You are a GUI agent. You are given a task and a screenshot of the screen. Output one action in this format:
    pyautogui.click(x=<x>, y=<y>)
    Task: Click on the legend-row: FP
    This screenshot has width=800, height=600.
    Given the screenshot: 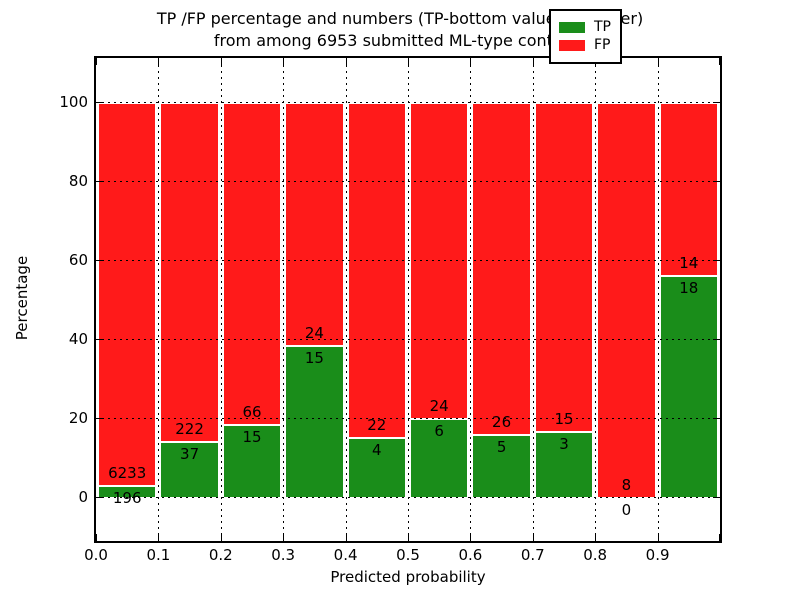 What is the action you would take?
    pyautogui.click(x=585, y=45)
    